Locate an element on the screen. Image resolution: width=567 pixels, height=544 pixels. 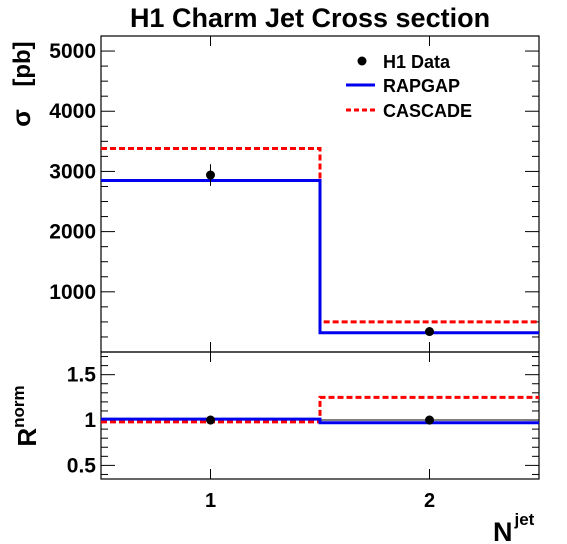
ratio-y-tick-label: 0.5 is located at coordinates (82, 465).